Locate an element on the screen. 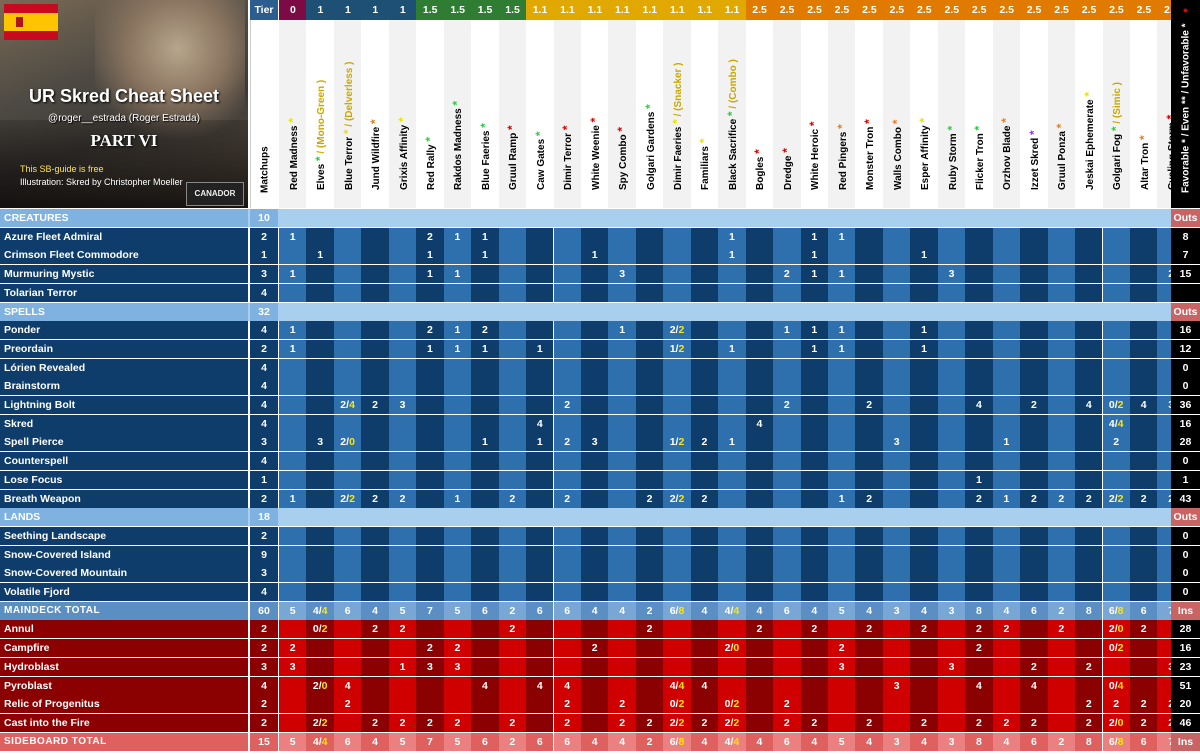  matchup-name: Walls Combo * is located at coordinates (897, 155).